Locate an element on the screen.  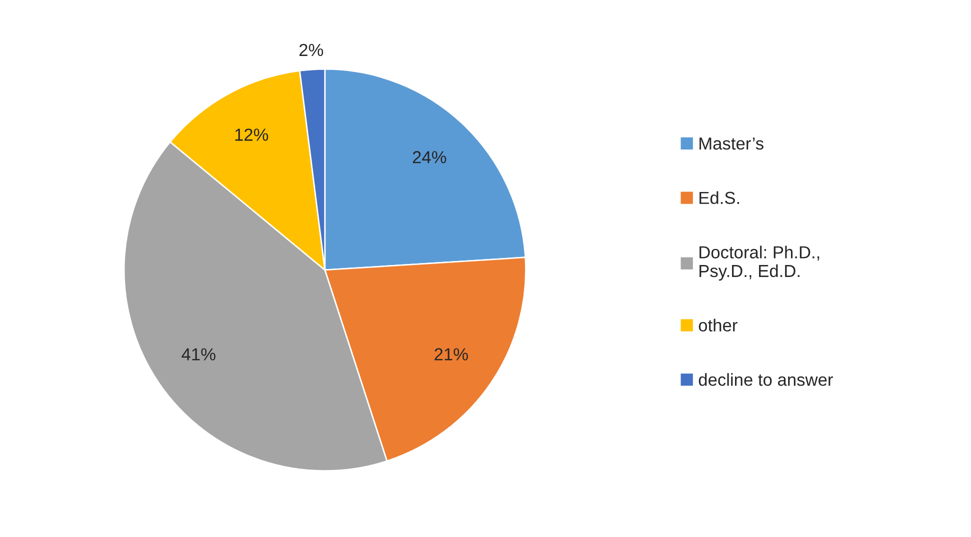
legend-label: decline to answer is located at coordinates (765, 379).